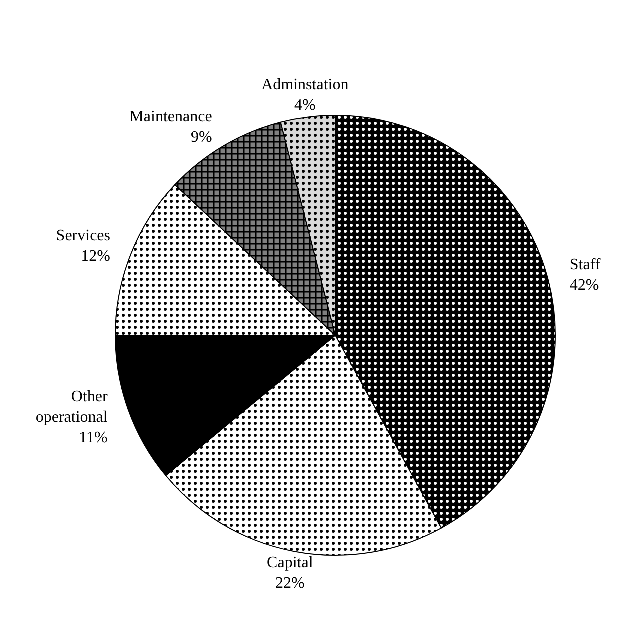  I want to click on slice-label: Maintenance, so click(171, 117).